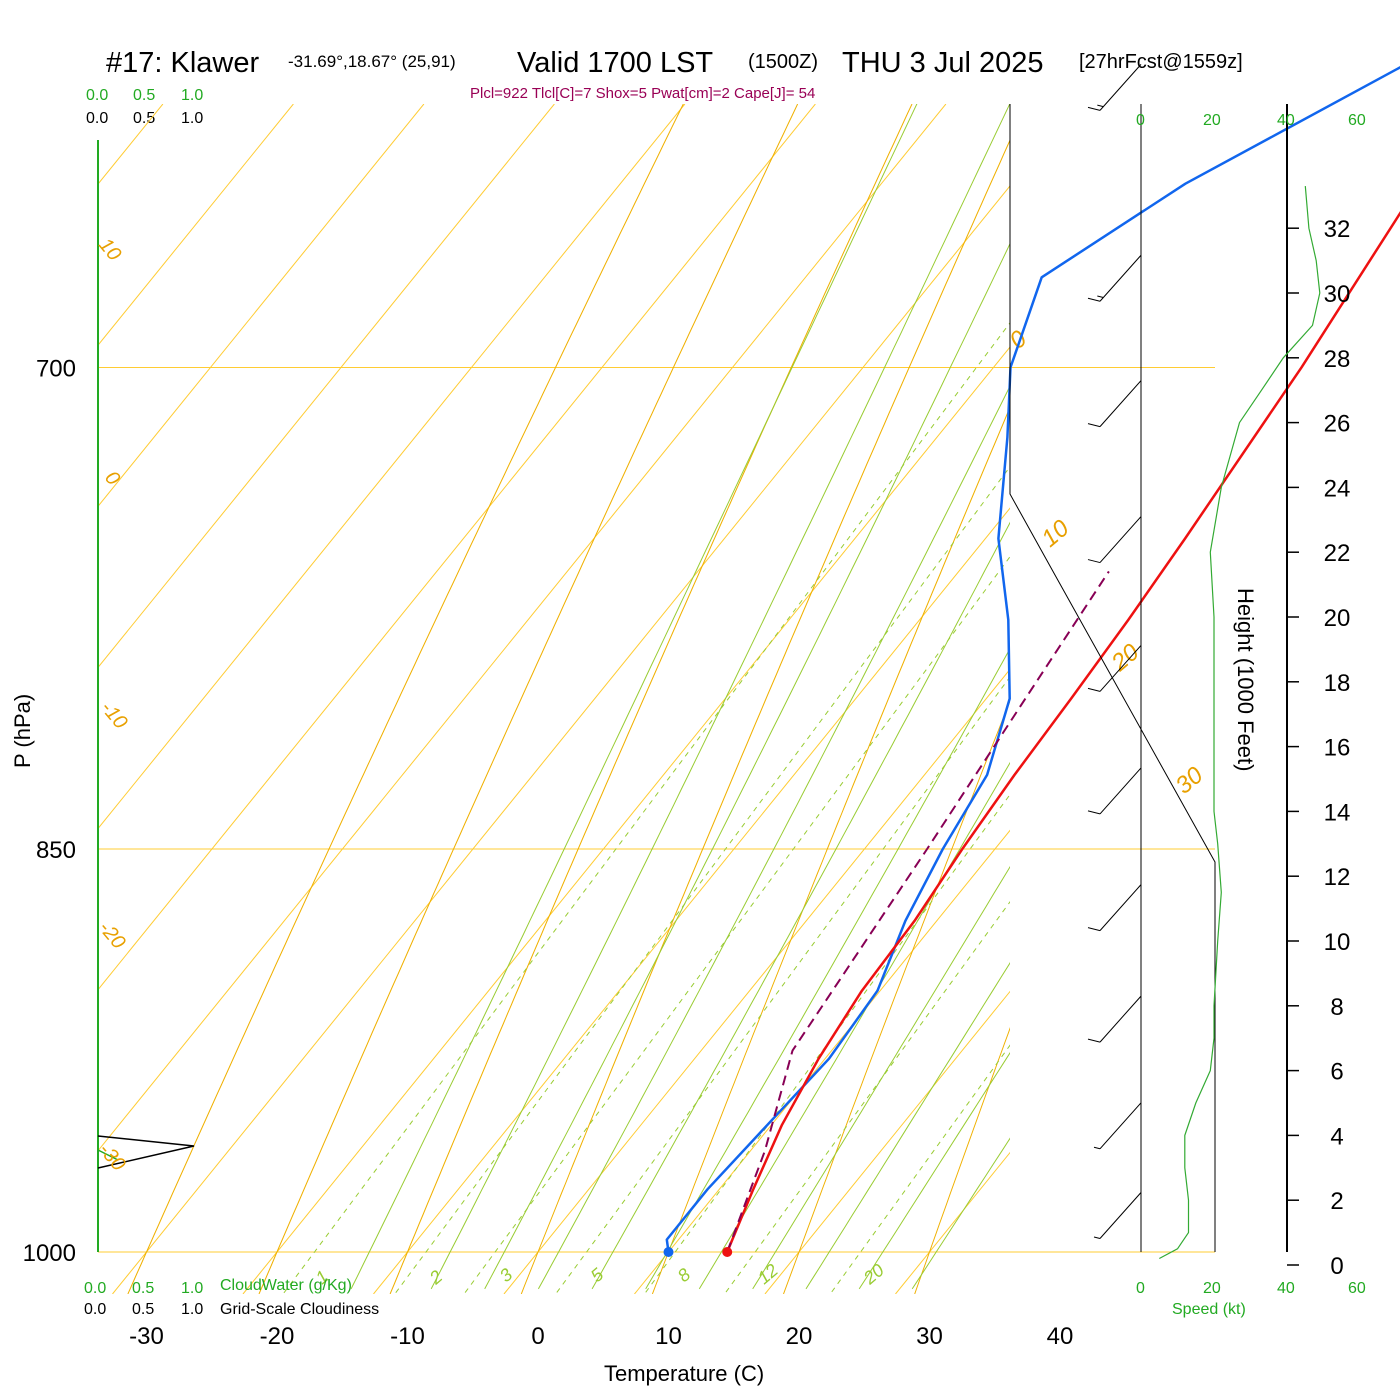 This screenshot has width=1400, height=1400. I want to click on pressure-axis: 2503004005007008501000, so click(49, 811).